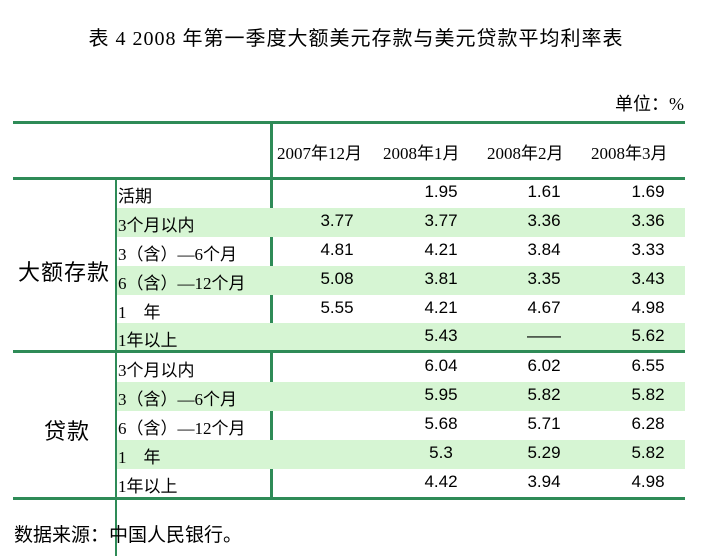 The height and width of the screenshot is (556, 712). I want to click on table-cell: ——, so click(544, 335).